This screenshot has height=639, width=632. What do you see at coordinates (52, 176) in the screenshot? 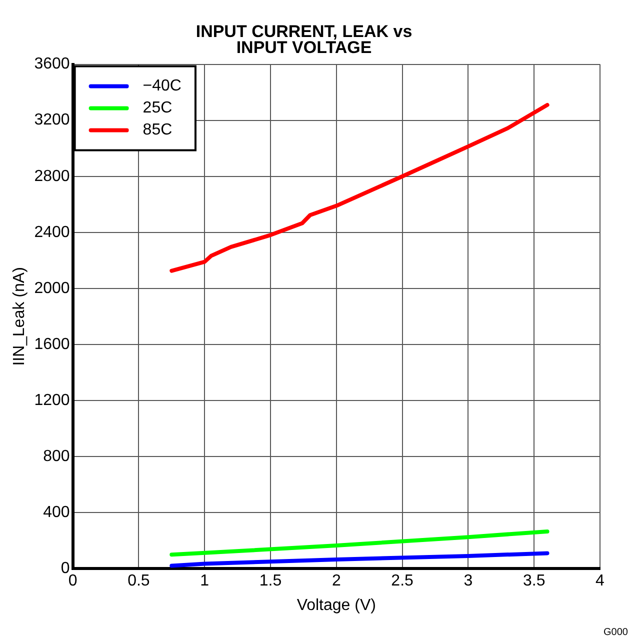
I see `y-tick-label: 2800` at bounding box center [52, 176].